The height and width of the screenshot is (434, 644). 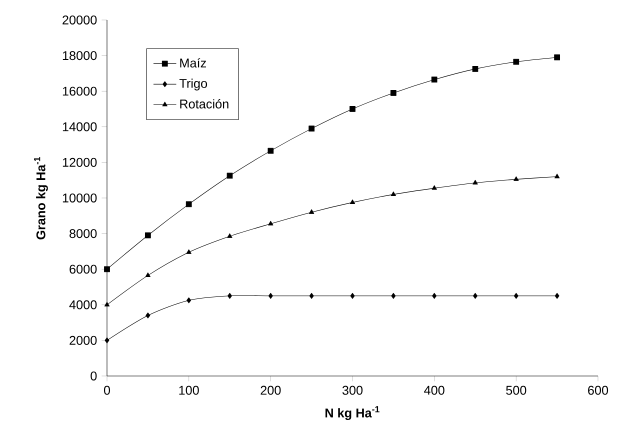 What do you see at coordinates (516, 390) in the screenshot?
I see `x-tick-label: 500` at bounding box center [516, 390].